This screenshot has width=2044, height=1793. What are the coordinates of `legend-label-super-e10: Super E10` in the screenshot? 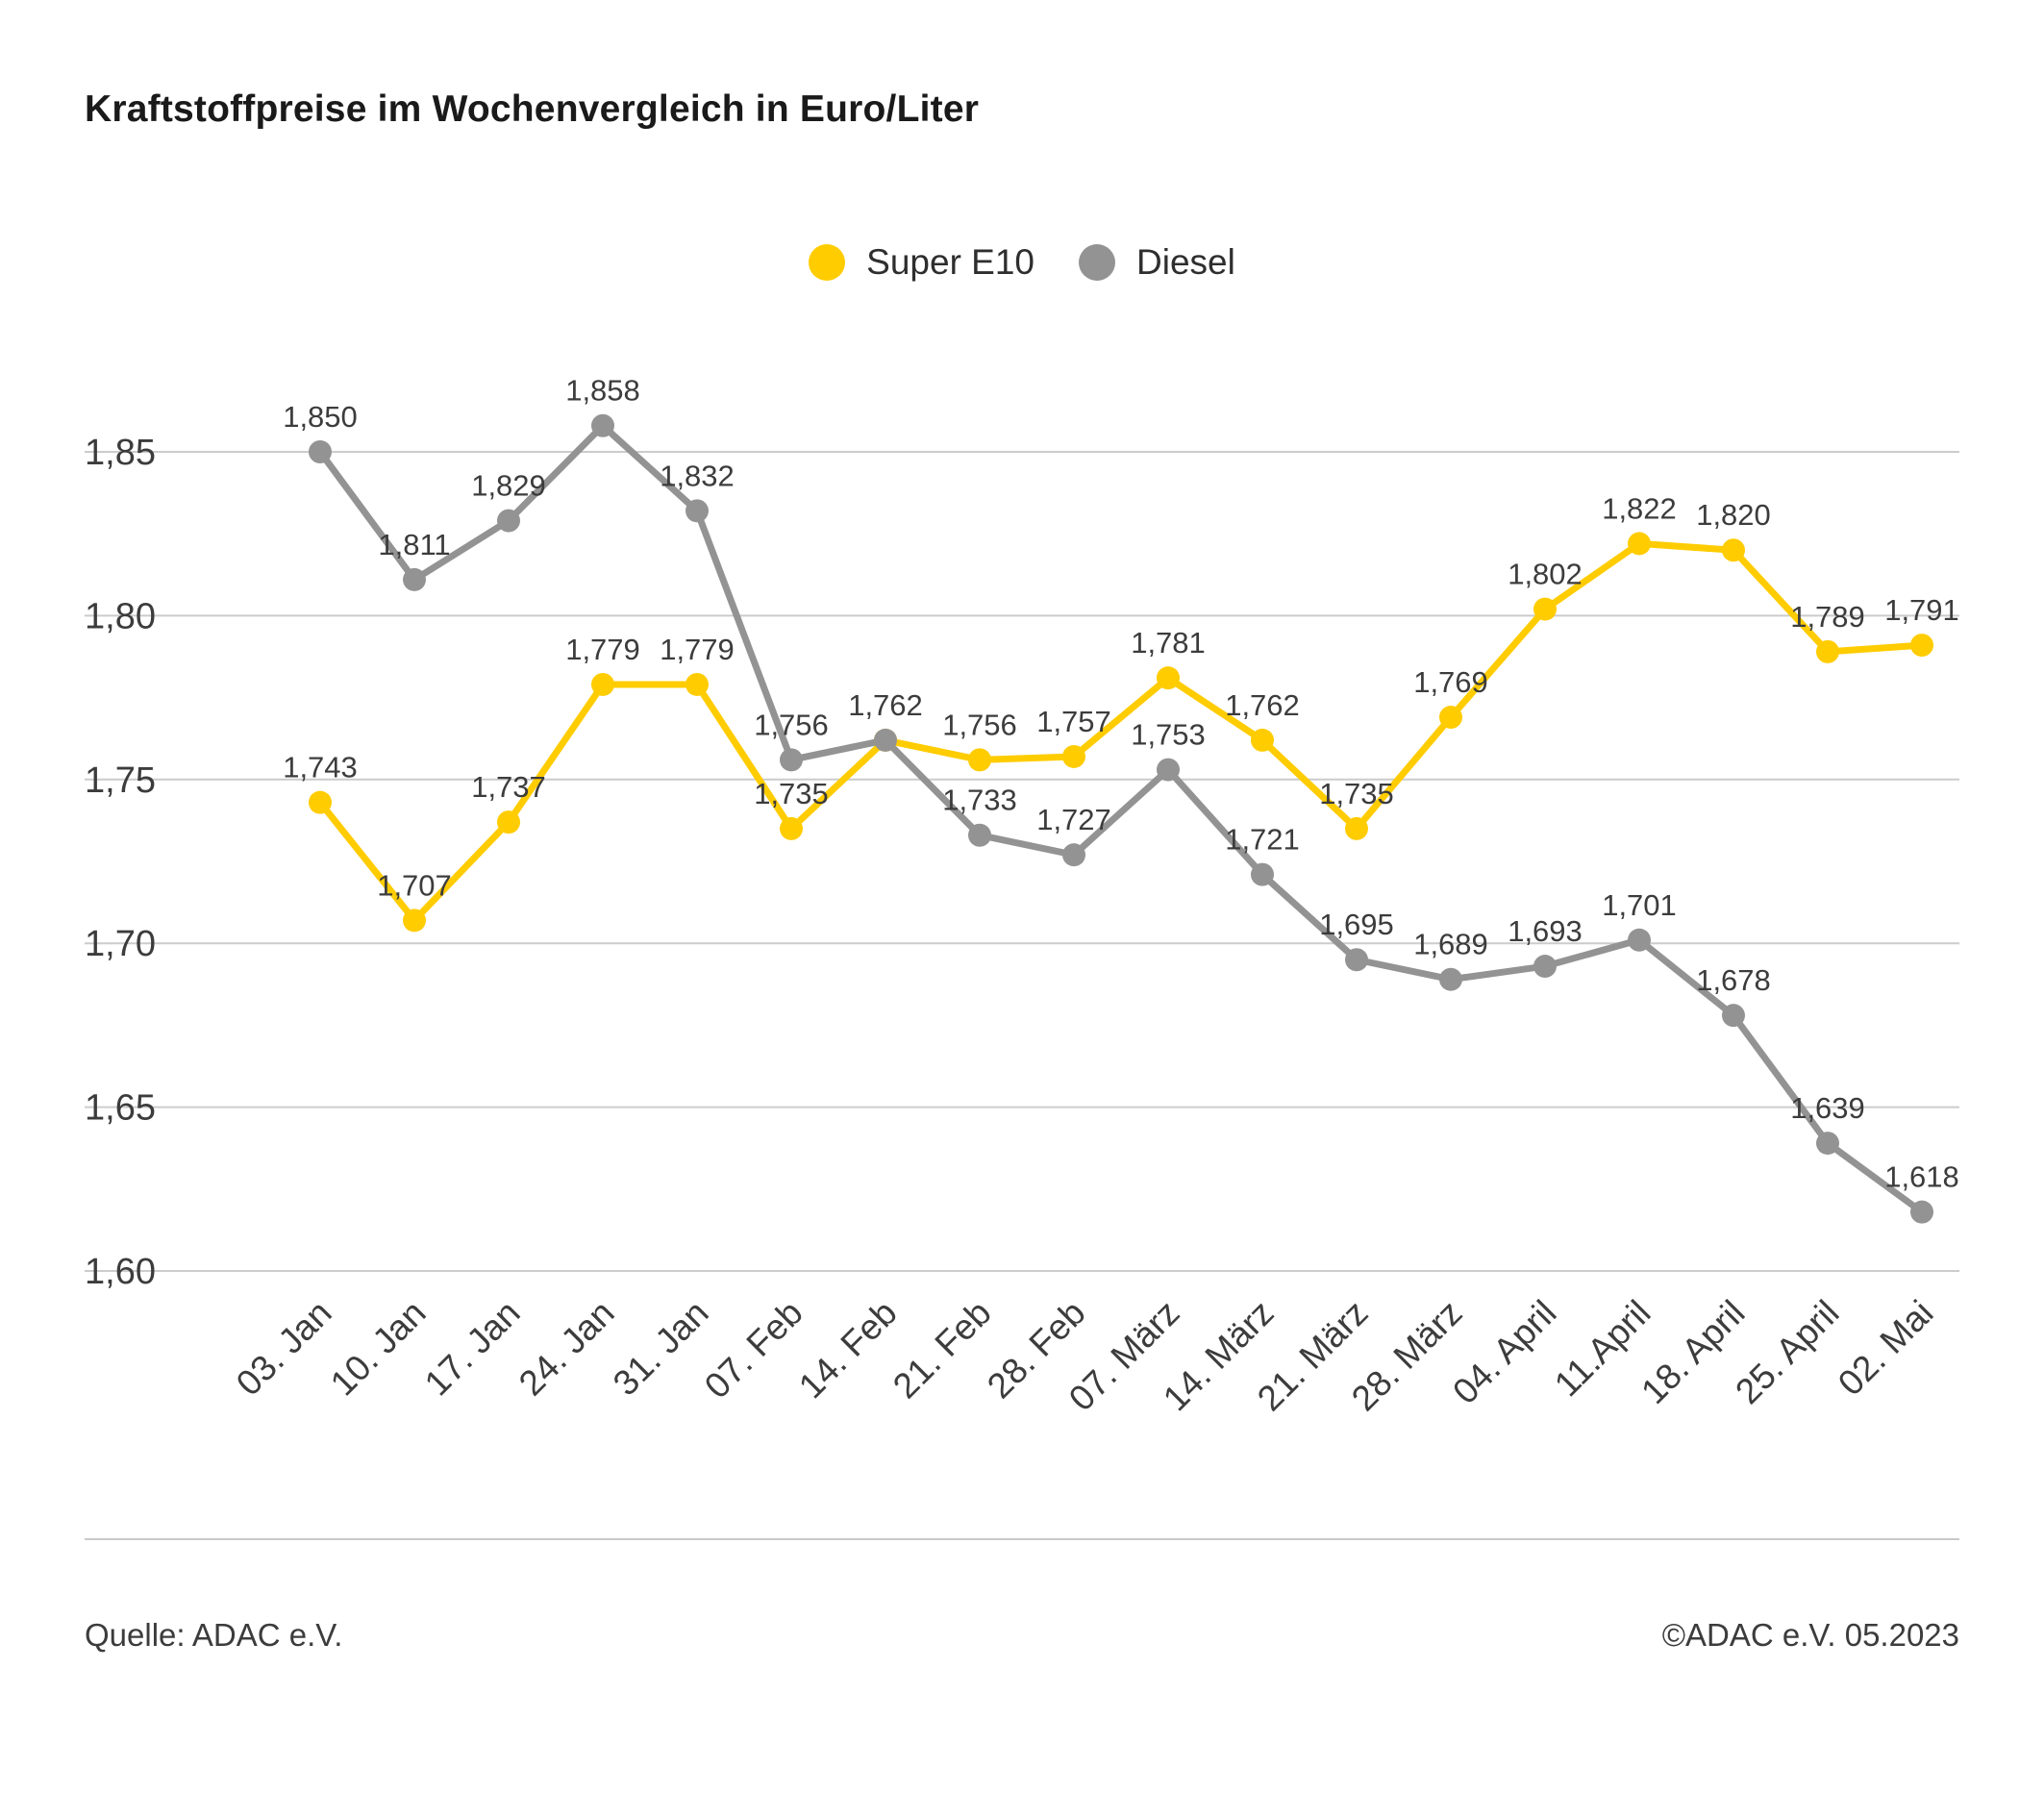 It's located at (950, 262).